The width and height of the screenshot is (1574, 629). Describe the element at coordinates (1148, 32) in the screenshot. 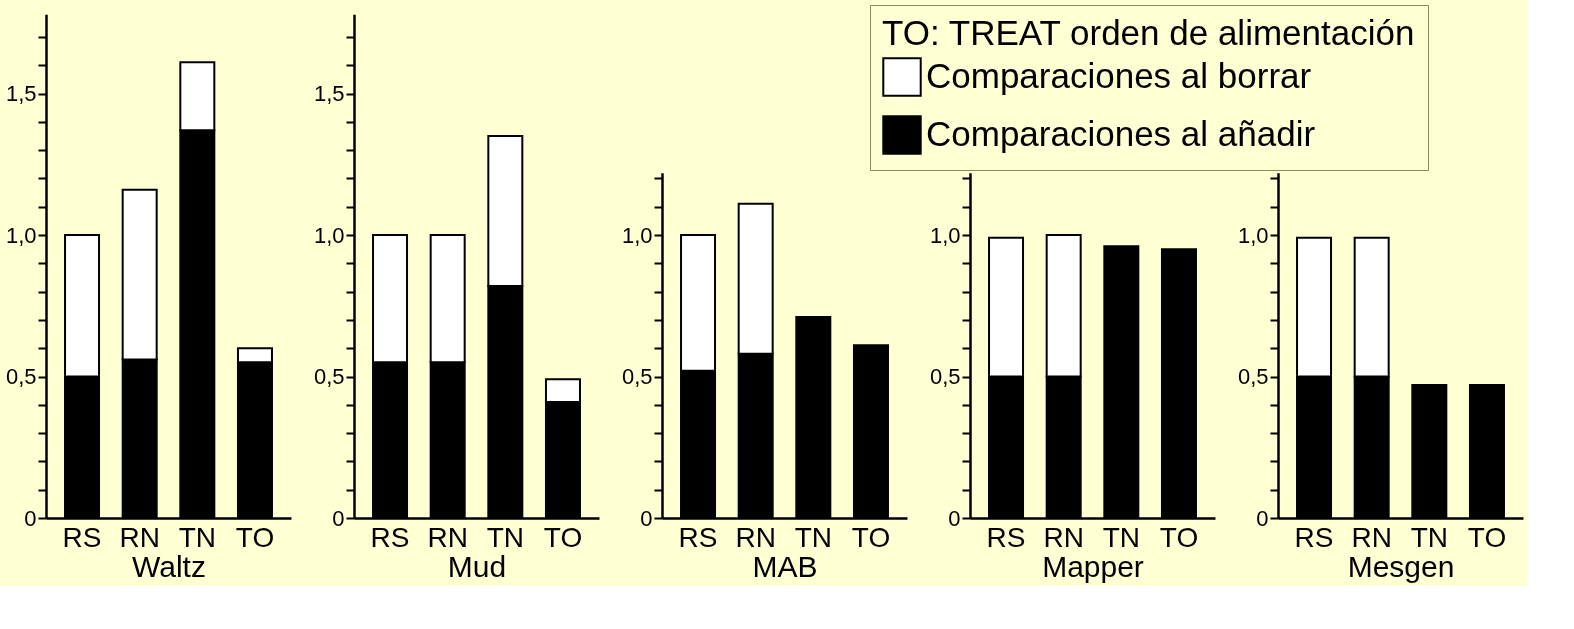

I see `legend-title: TO: TREAT orden de alimentación` at that location.